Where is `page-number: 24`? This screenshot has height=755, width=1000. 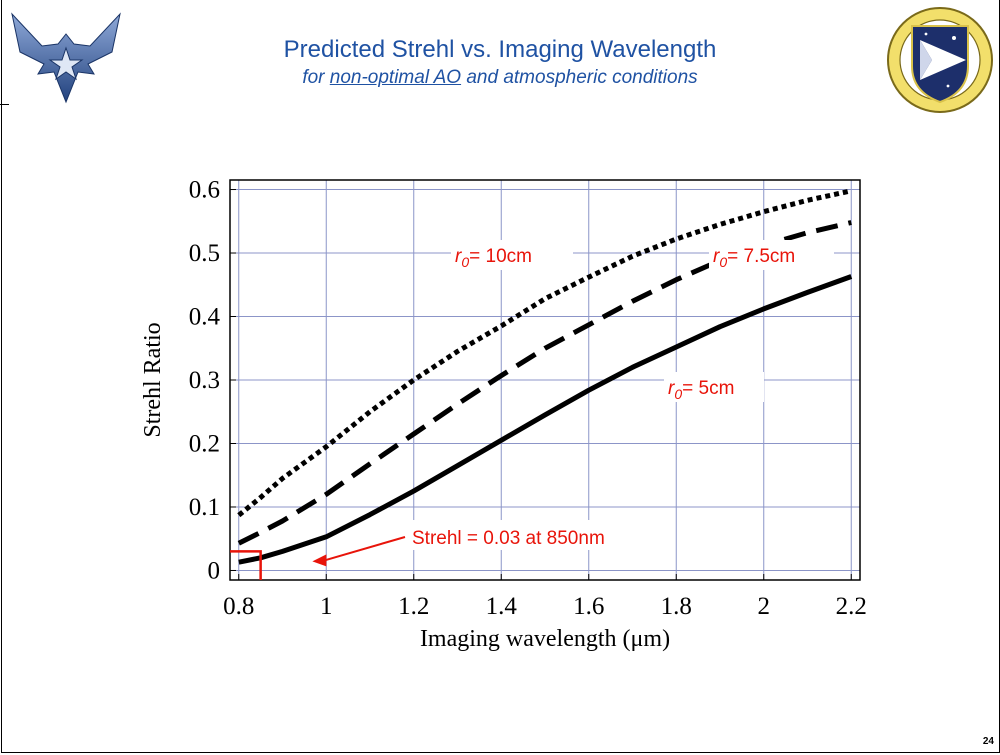 page-number: 24 is located at coordinates (988, 741).